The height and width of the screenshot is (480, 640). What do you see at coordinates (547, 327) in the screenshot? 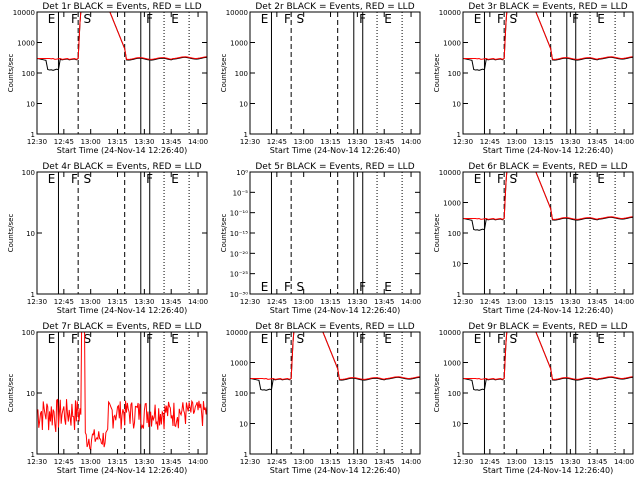
I see `panel-title: Det 9r BLACK = Events, RED = LLD` at bounding box center [547, 327].